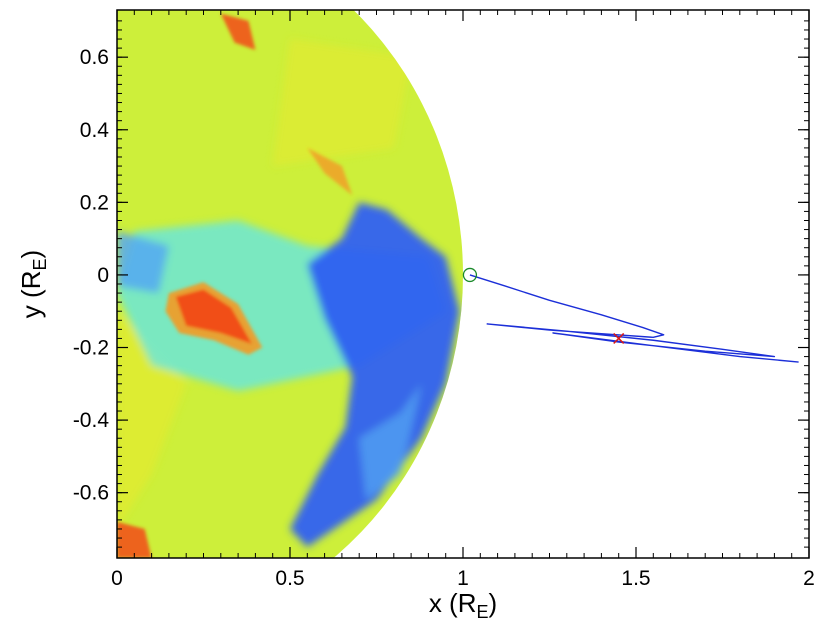 Image resolution: width=830 pixels, height=637 pixels. What do you see at coordinates (91, 420) in the screenshot?
I see `y-tick-label: -0.4` at bounding box center [91, 420].